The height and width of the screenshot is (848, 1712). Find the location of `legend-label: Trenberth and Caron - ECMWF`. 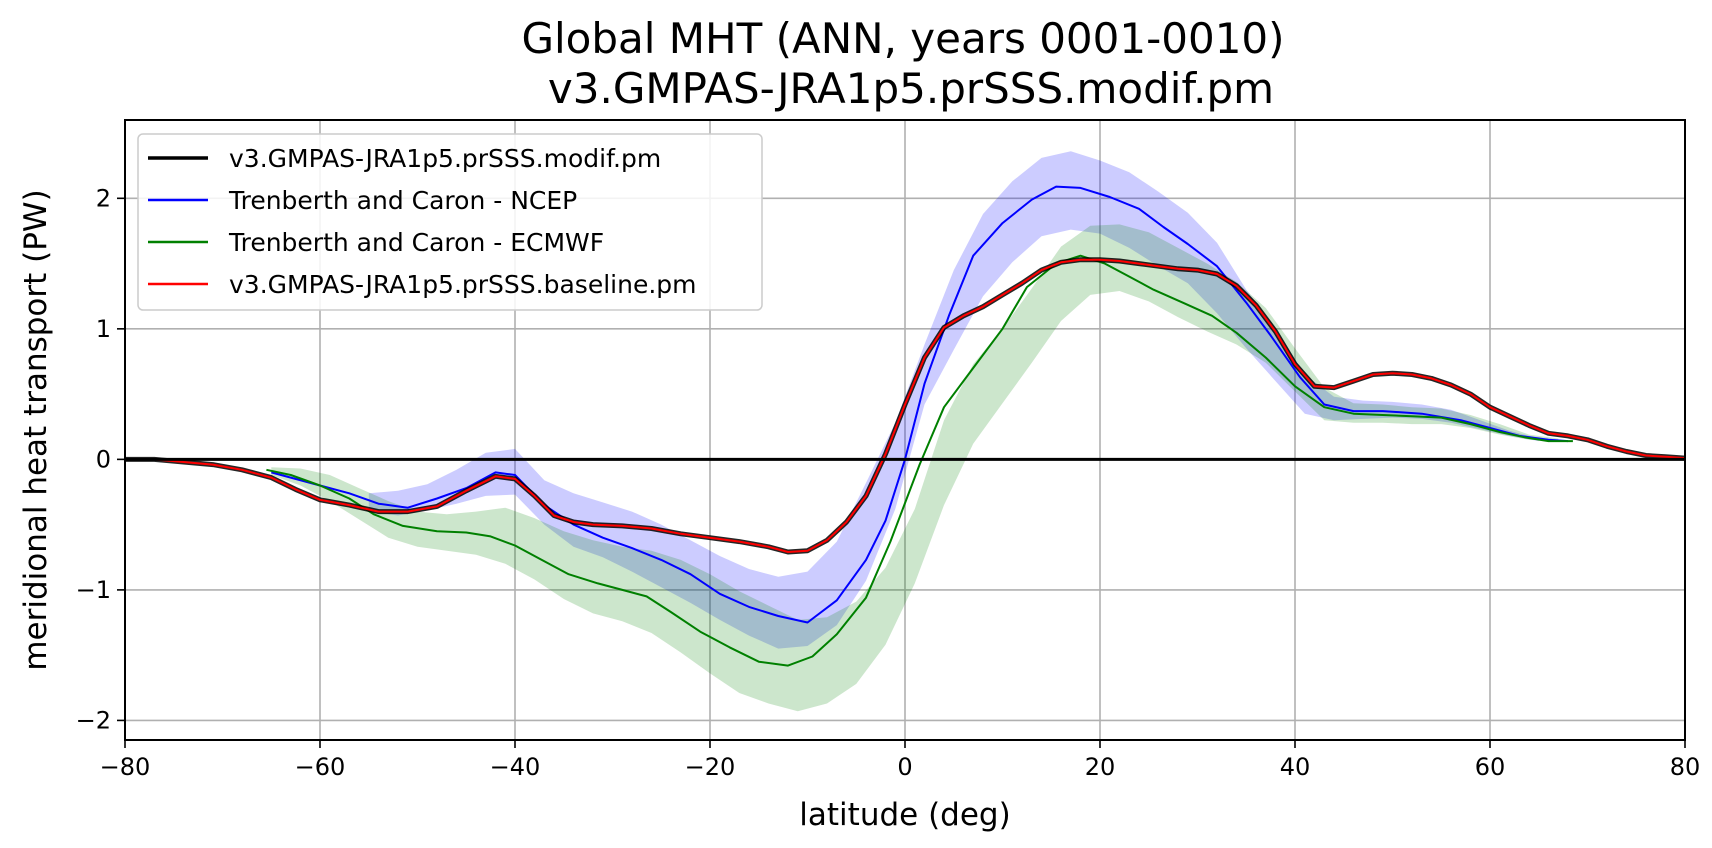

legend-label: Trenberth and Caron - ECMWF is located at coordinates (416, 242).